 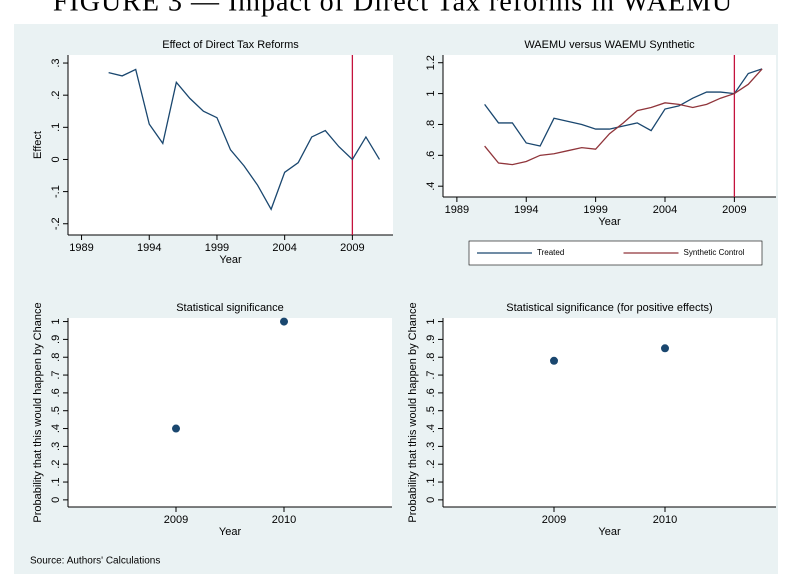 What do you see at coordinates (56, 223) in the screenshot?
I see `y-tick-label: -.2` at bounding box center [56, 223].